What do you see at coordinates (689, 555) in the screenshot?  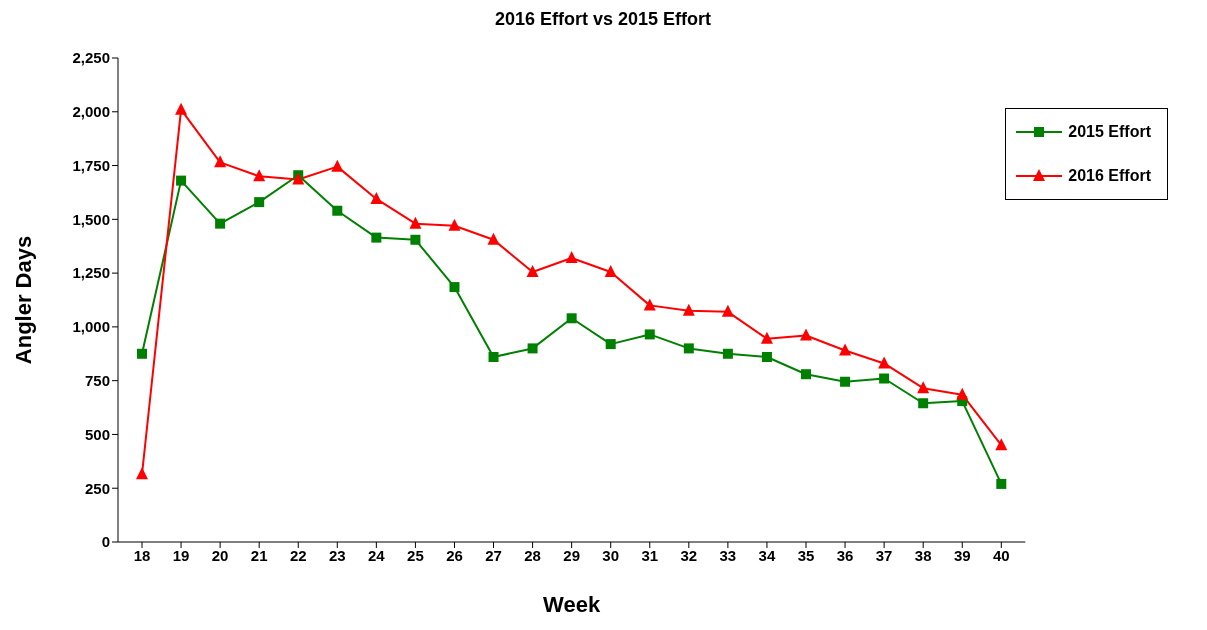 I see `x-tick-label: 32` at bounding box center [689, 555].